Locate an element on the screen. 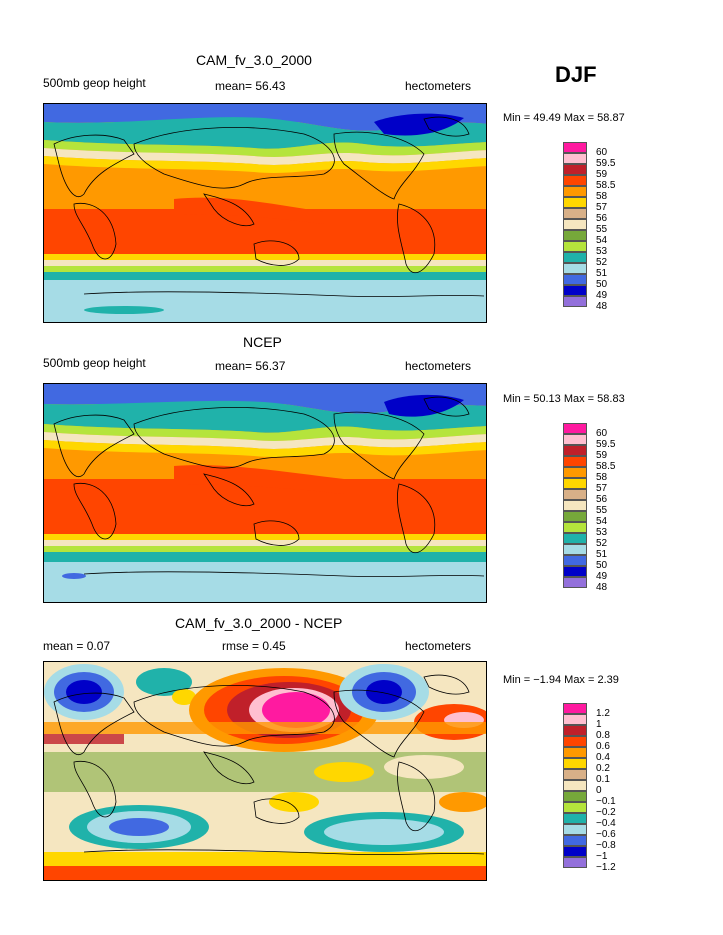 This screenshot has width=723, height=935. colorbar-label: 0.8 is located at coordinates (603, 735).